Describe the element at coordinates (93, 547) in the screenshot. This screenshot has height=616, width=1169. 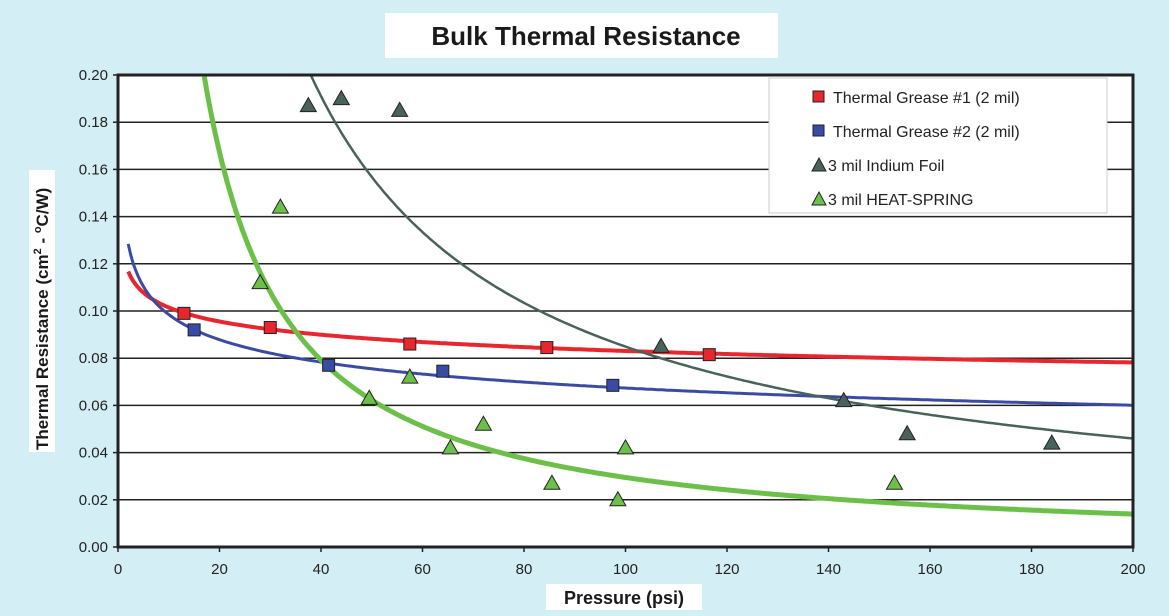
I see `y-tick-label: 0.00` at that location.